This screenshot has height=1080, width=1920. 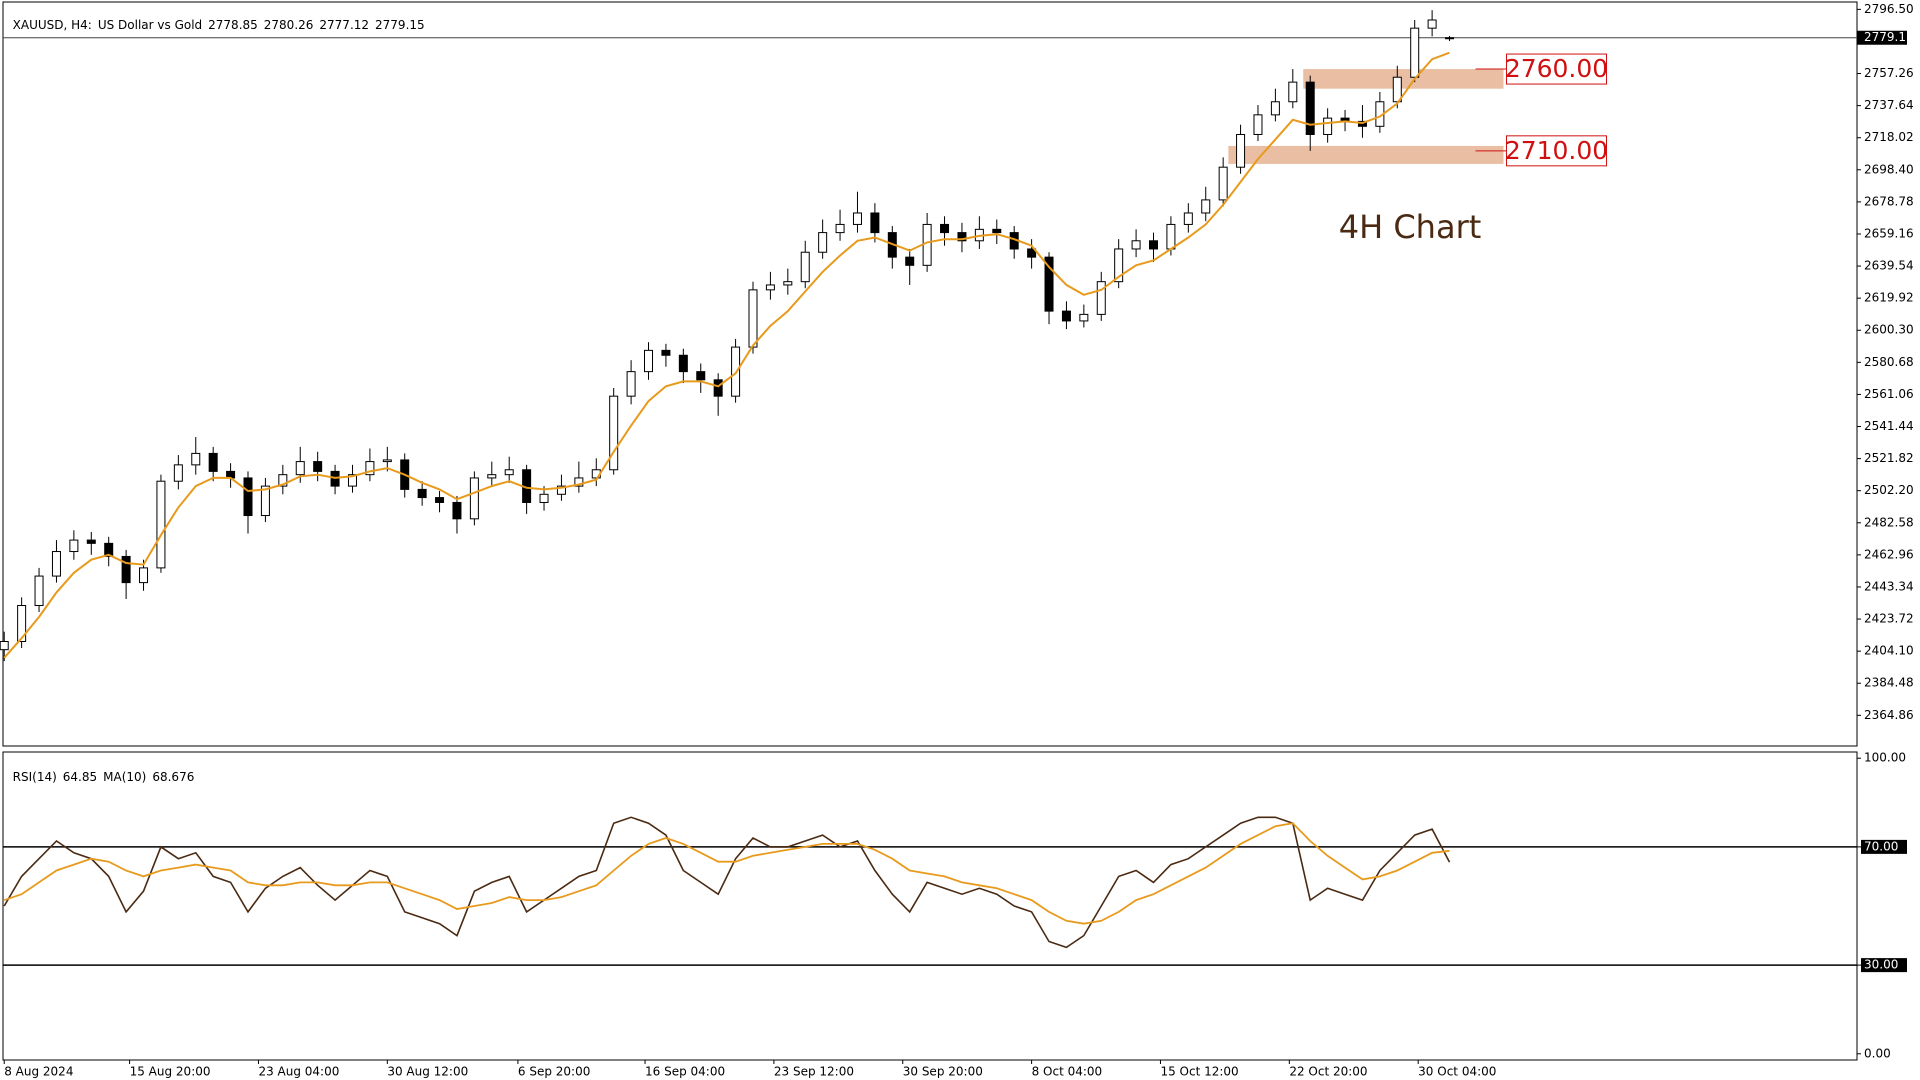 What do you see at coordinates (52, 25) in the screenshot?
I see `symbol: XAUUSD, H4:` at bounding box center [52, 25].